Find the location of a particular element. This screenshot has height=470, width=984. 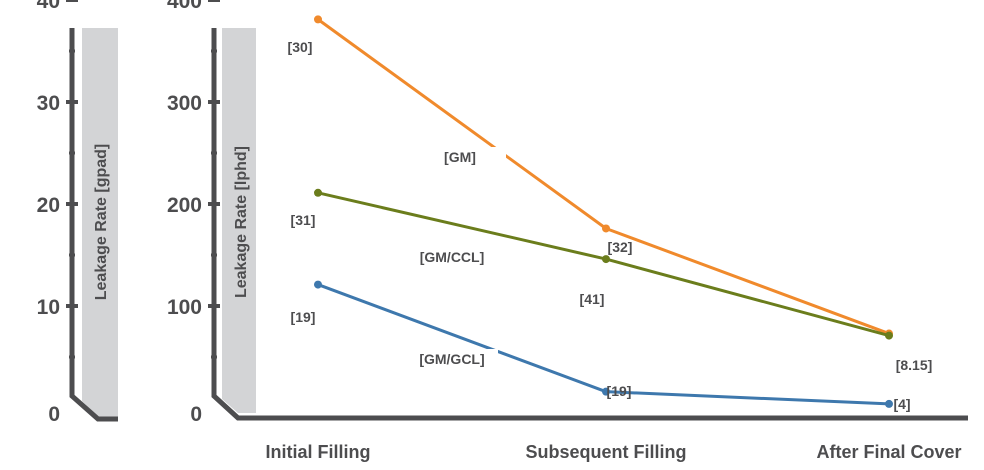

series-name-label: [GM/CCL] is located at coordinates (452, 257).